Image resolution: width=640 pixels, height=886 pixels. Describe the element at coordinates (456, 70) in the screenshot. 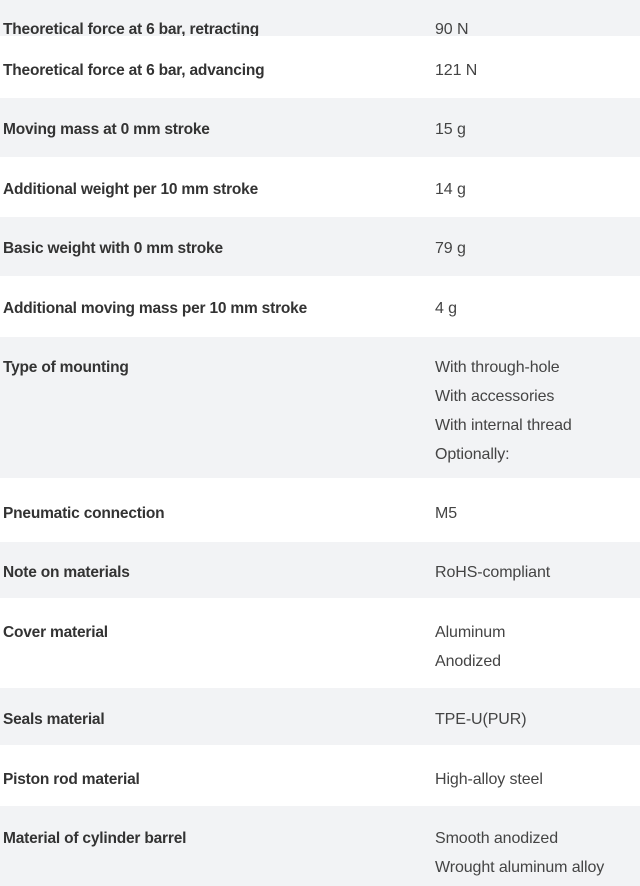

I see `spec-value-line: 121 N` at that location.